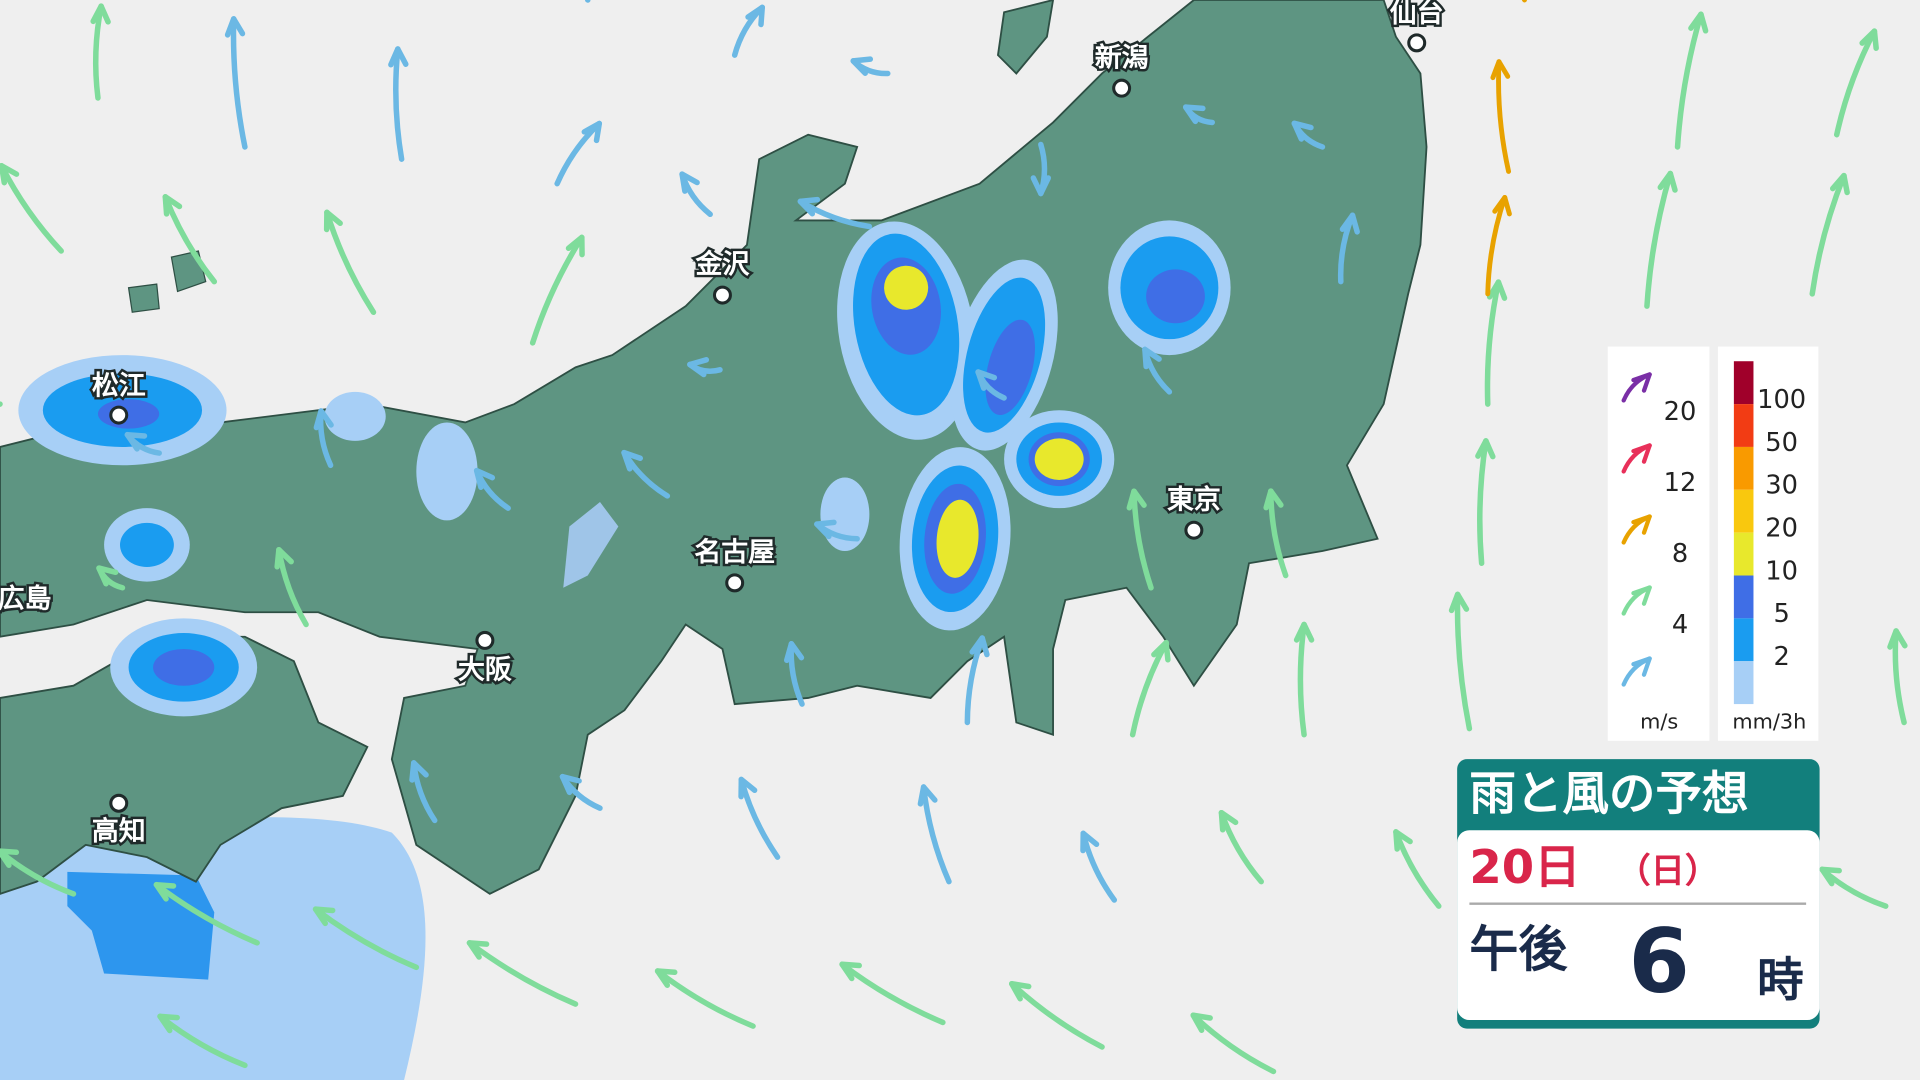 This screenshot has width=1920, height=1080. I want to click on wind-legend-label: 4, so click(1680, 625).